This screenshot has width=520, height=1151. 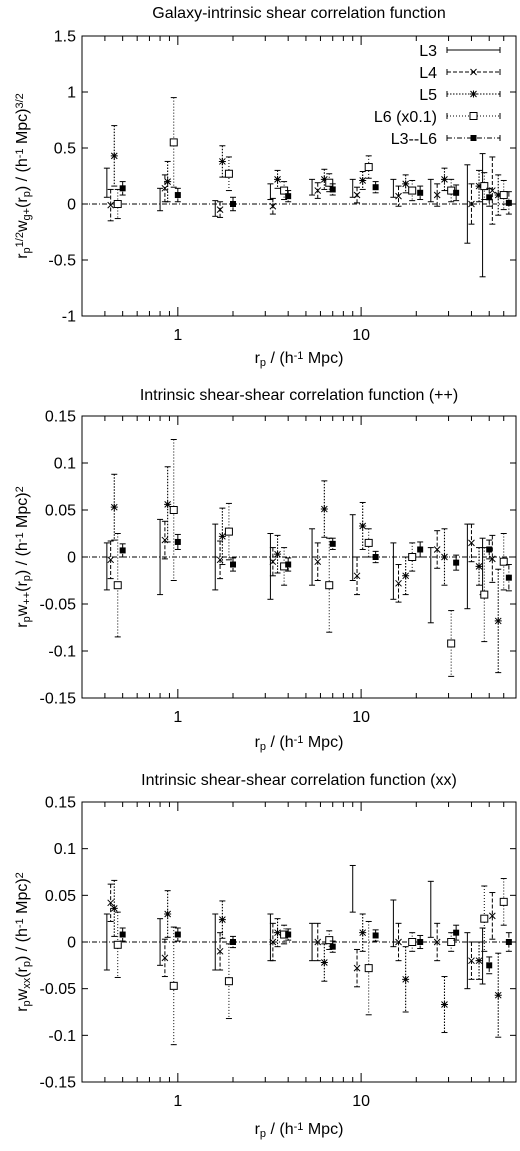 I want to click on y-tick-label: 0.5, so click(x=65, y=149).